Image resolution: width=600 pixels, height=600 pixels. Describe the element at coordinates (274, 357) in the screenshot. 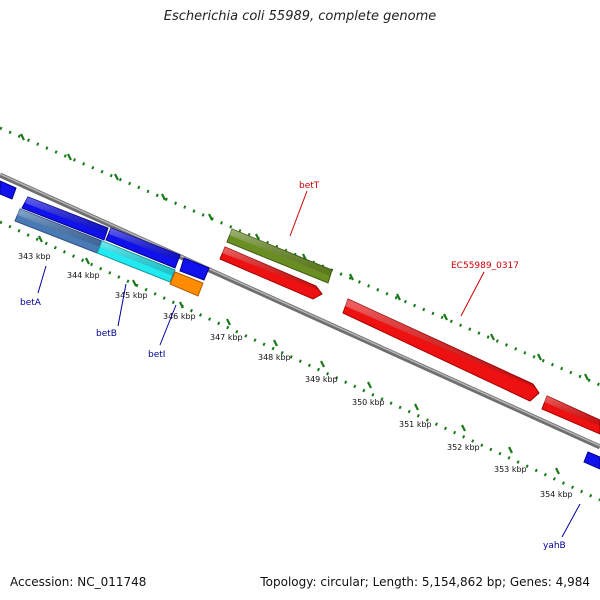

I see `tick-label: 348 kbp` at that location.